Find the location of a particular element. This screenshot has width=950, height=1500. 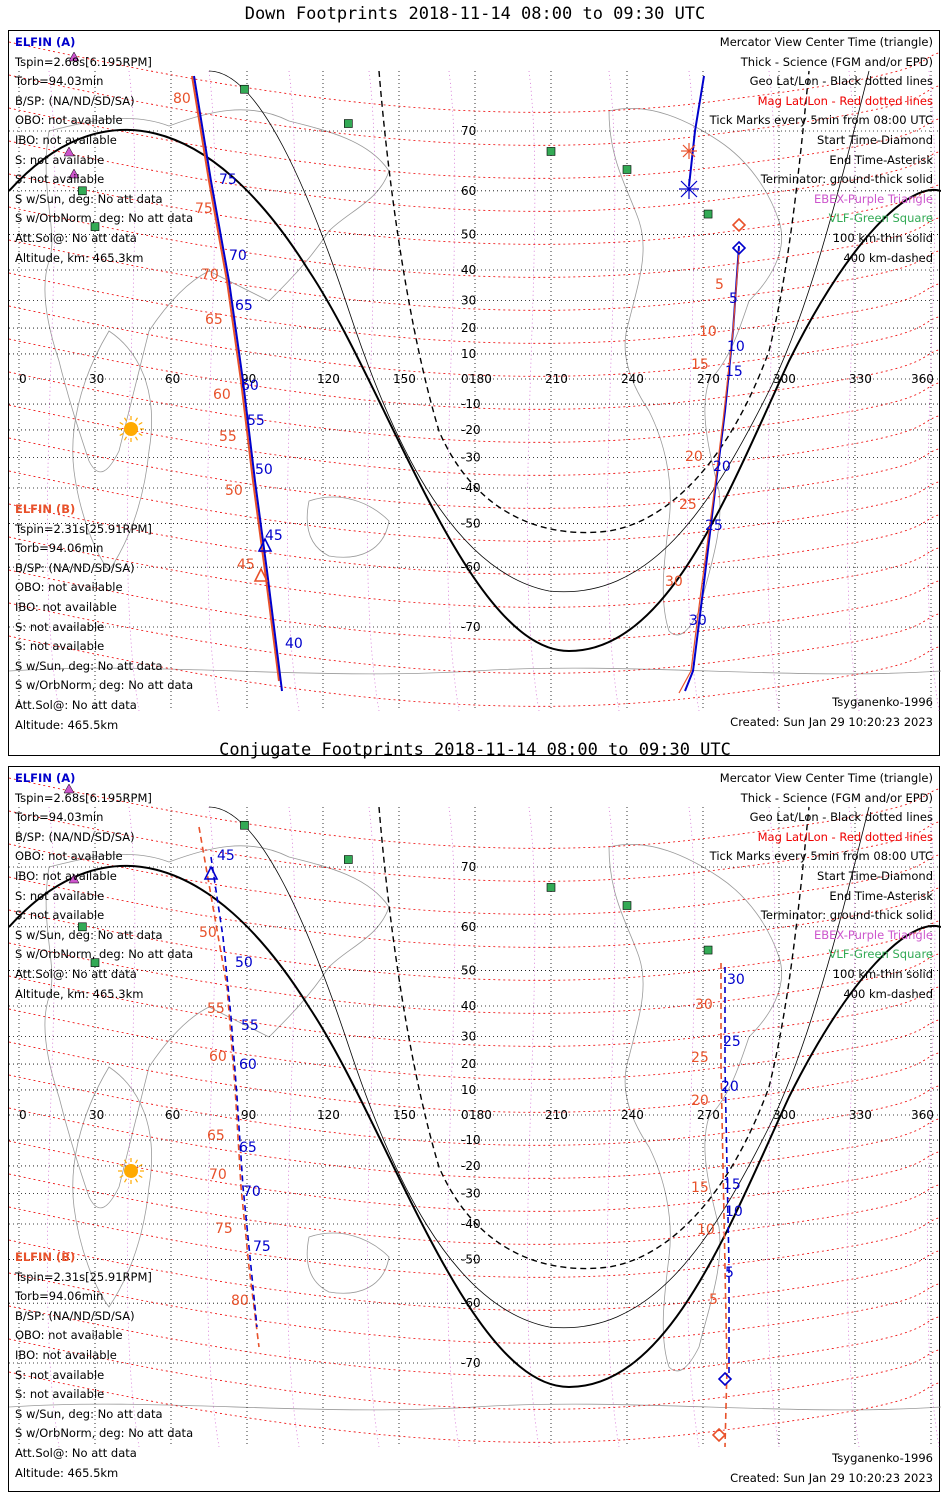

elfin-a-tick-label: 10 is located at coordinates (734, 1212).